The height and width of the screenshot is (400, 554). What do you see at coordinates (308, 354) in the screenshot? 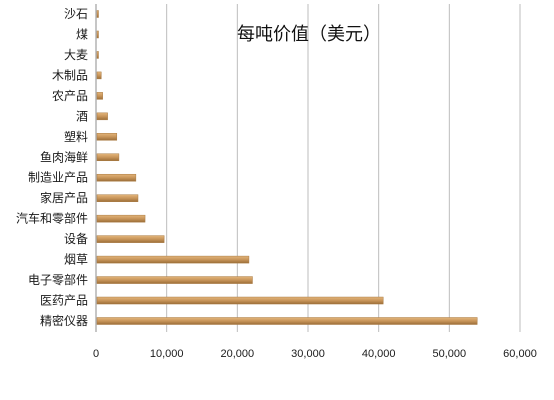
I see `x-tick-label: 30,000` at bounding box center [308, 354].